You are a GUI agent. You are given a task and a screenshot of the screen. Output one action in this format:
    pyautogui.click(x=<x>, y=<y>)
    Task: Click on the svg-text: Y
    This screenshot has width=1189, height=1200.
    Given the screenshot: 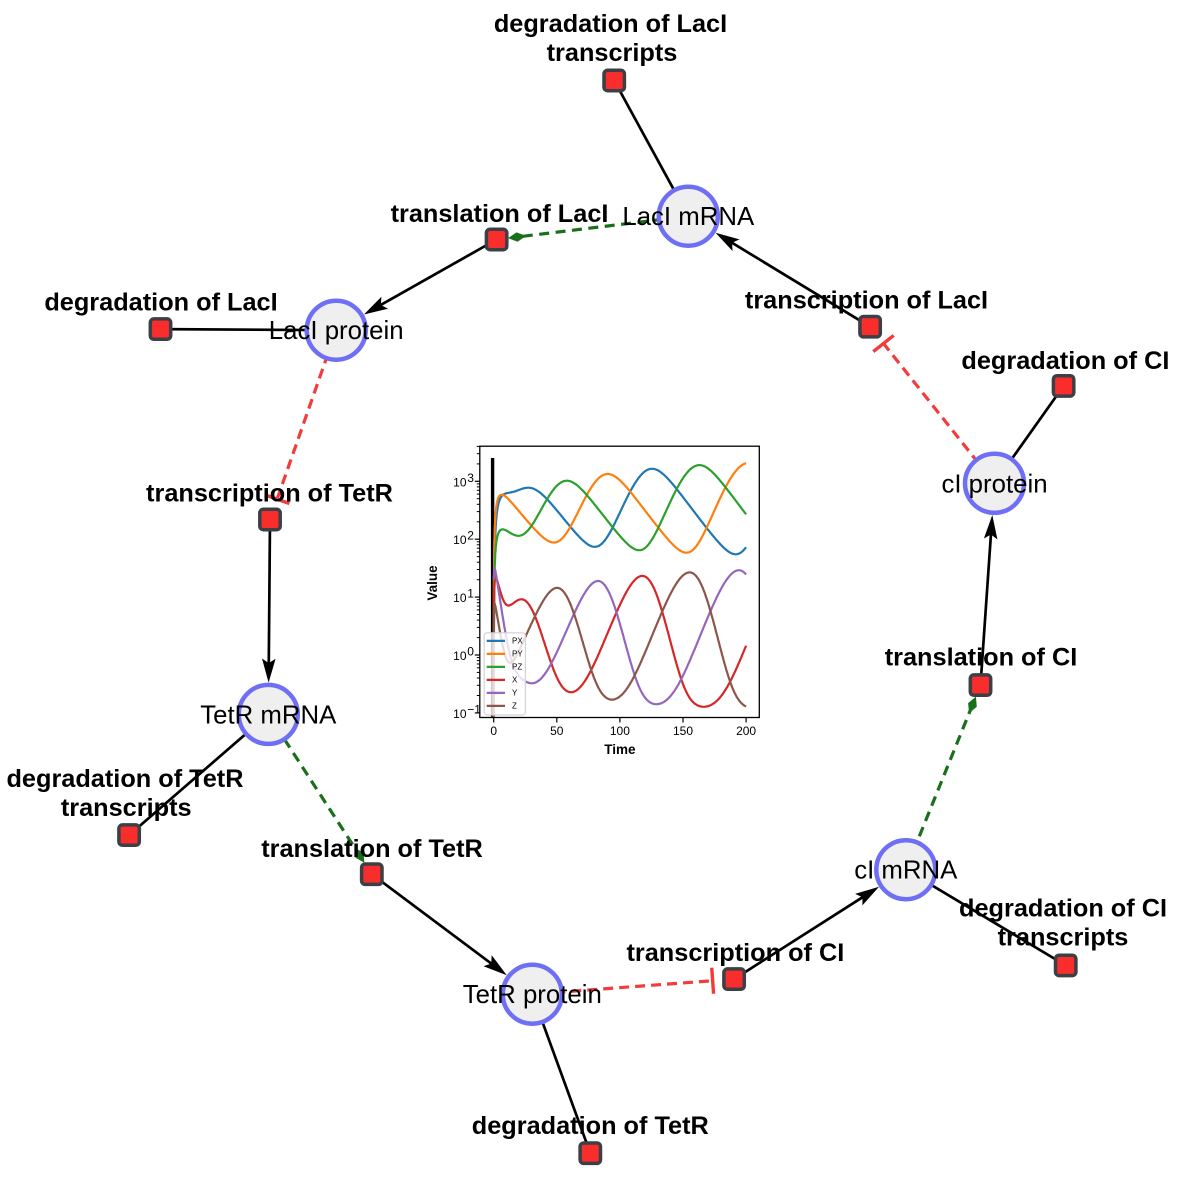 What is the action you would take?
    pyautogui.click(x=515, y=693)
    